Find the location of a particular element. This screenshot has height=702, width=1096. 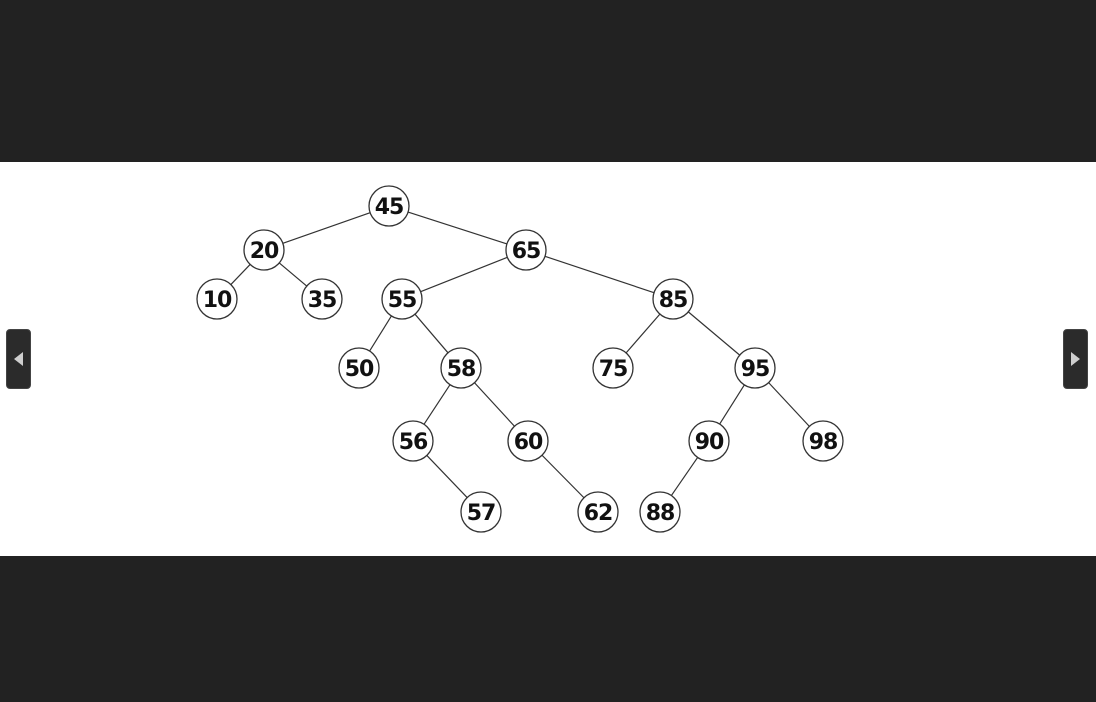

tree-node-label: 58 is located at coordinates (461, 369).